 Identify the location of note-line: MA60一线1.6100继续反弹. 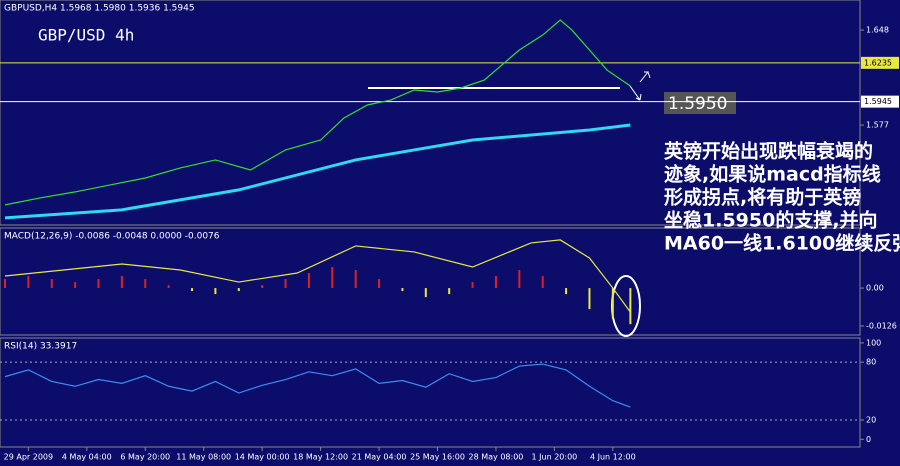
(782, 243).